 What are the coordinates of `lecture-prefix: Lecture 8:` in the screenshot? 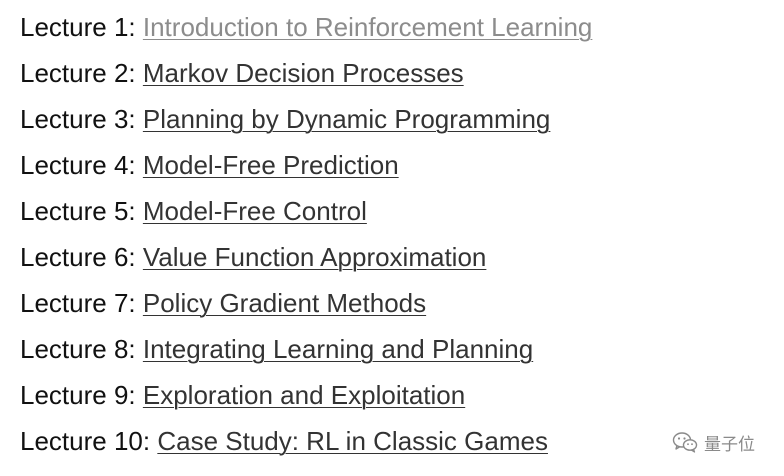 It's located at (78, 349).